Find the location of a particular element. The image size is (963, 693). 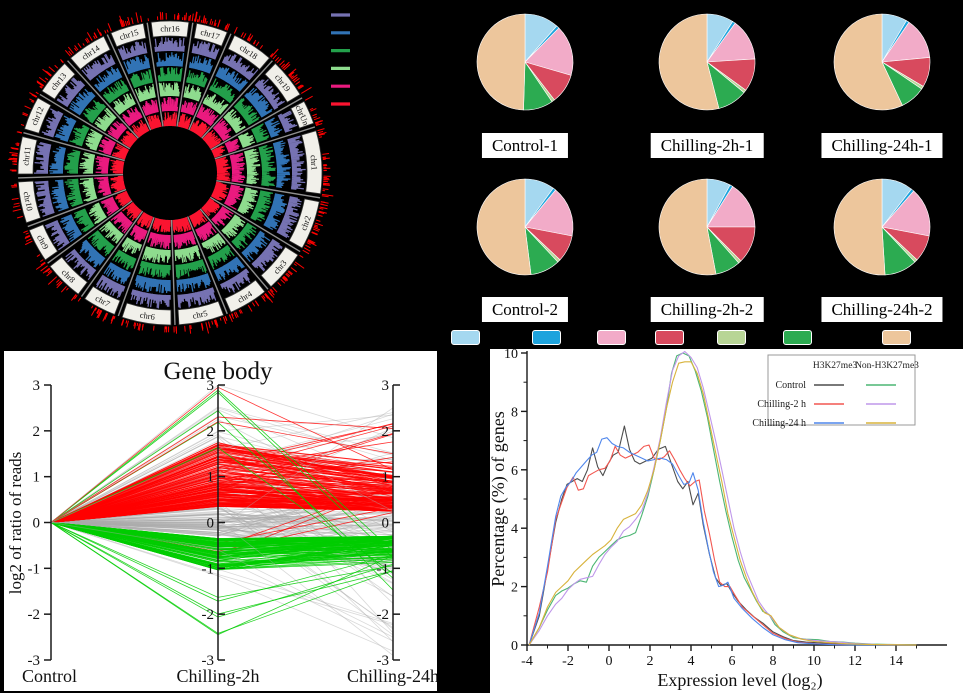

chromosome-label: chr5 is located at coordinates (200, 314).